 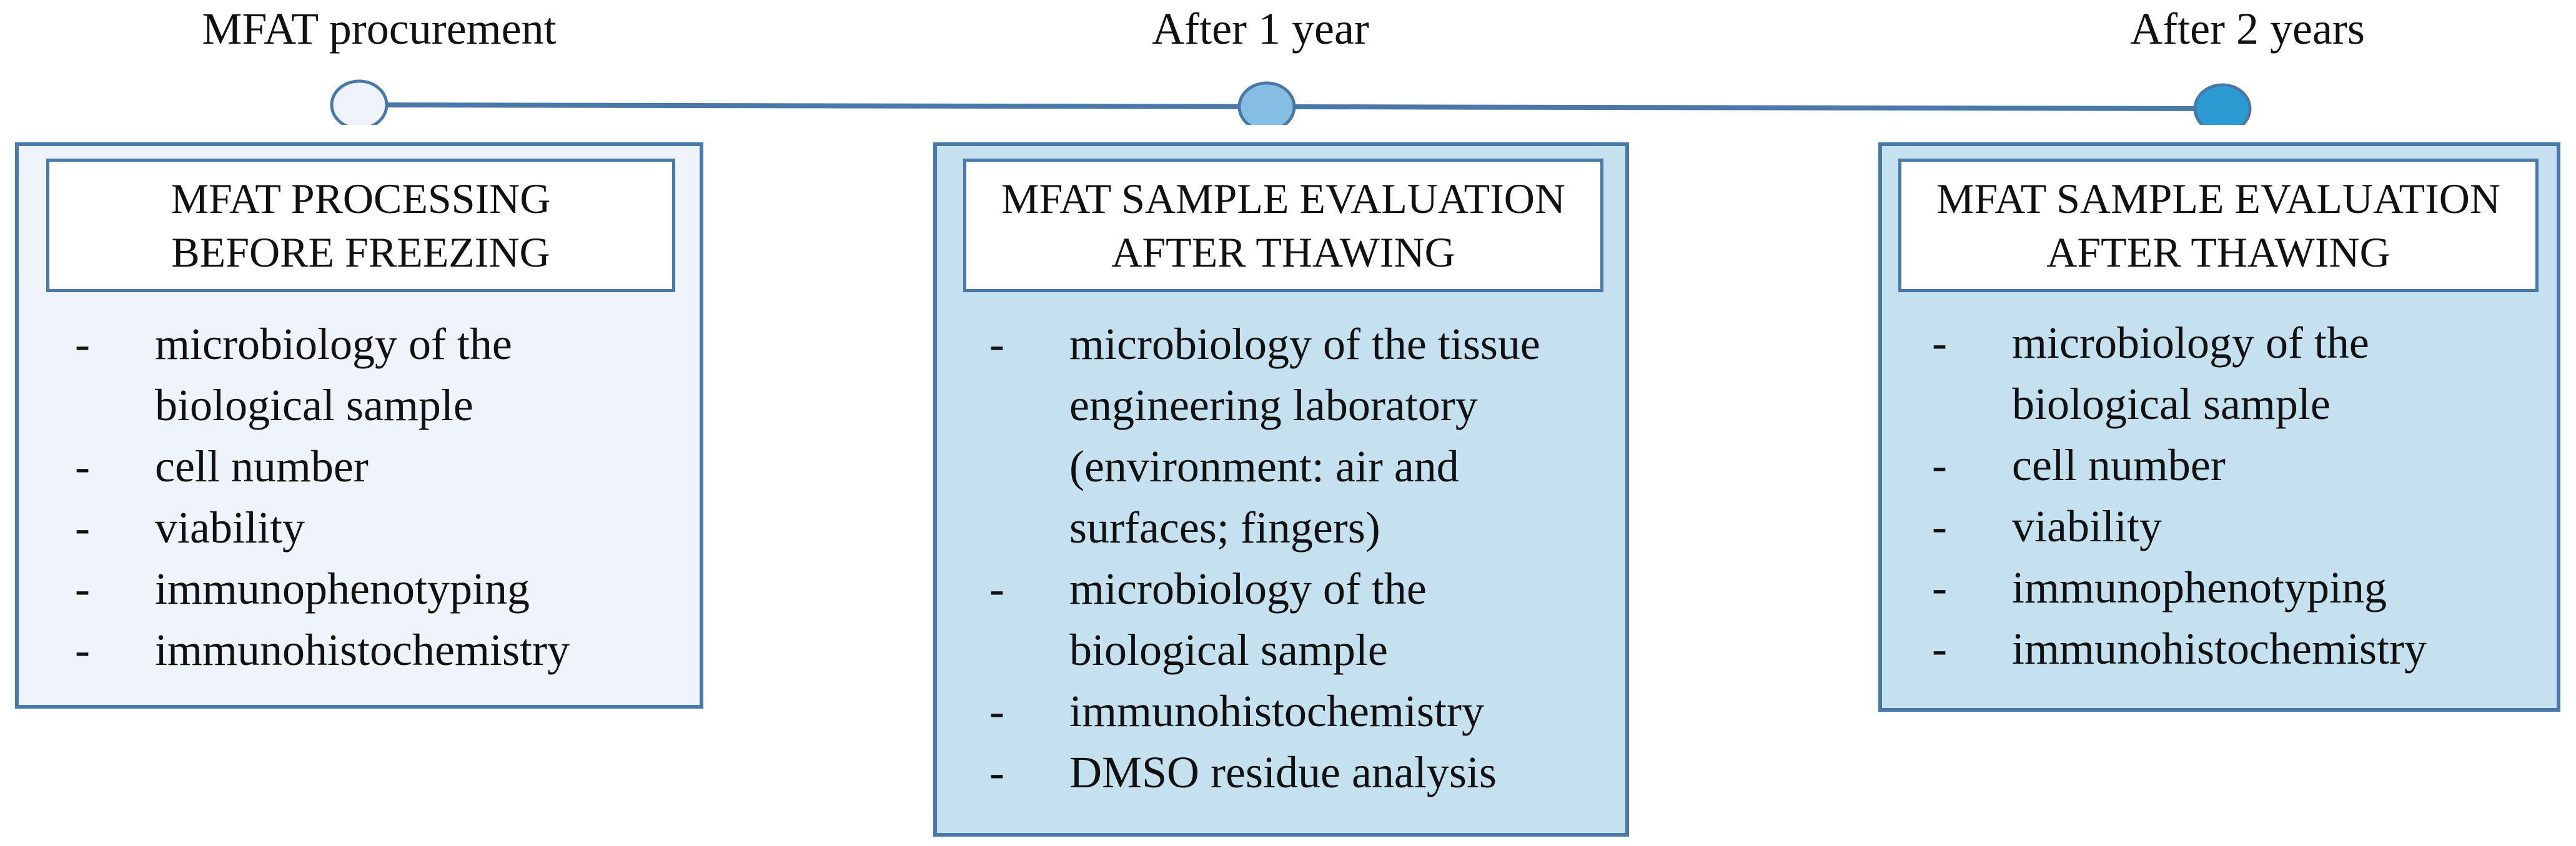 I want to click on list-item: - DMSO residue analysis, so click(x=1251, y=772).